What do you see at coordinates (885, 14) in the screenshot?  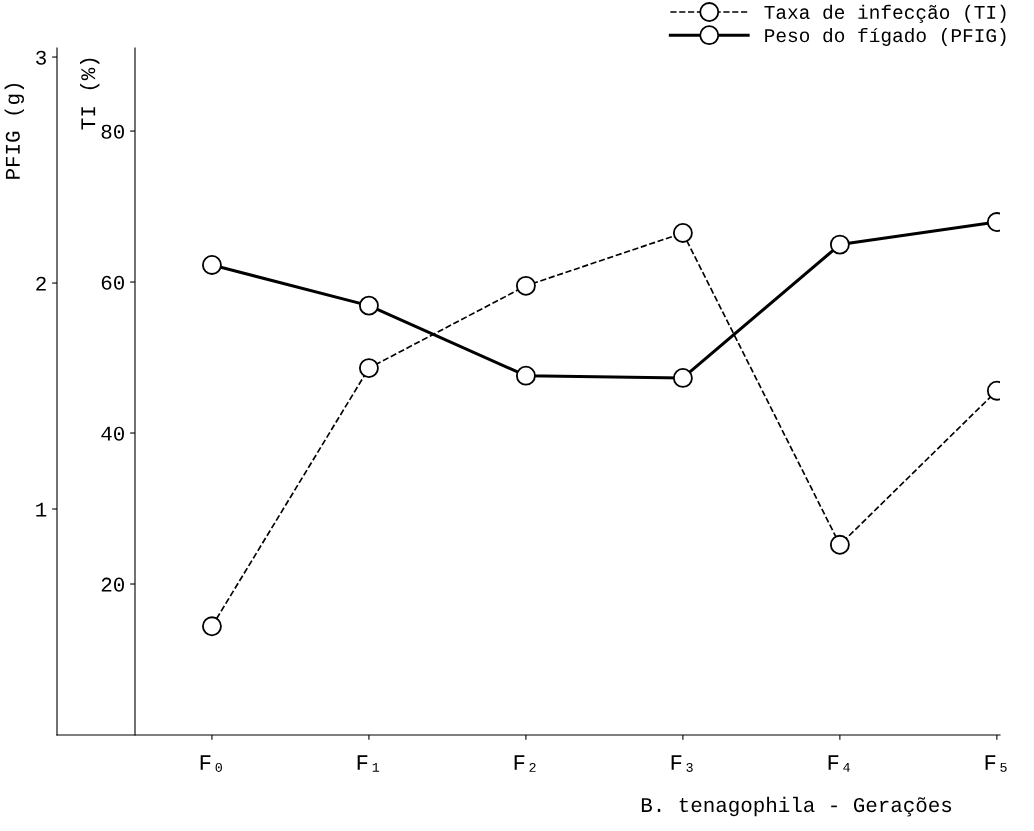 I see `legend-label: Taxa de infecção (TI)` at bounding box center [885, 14].